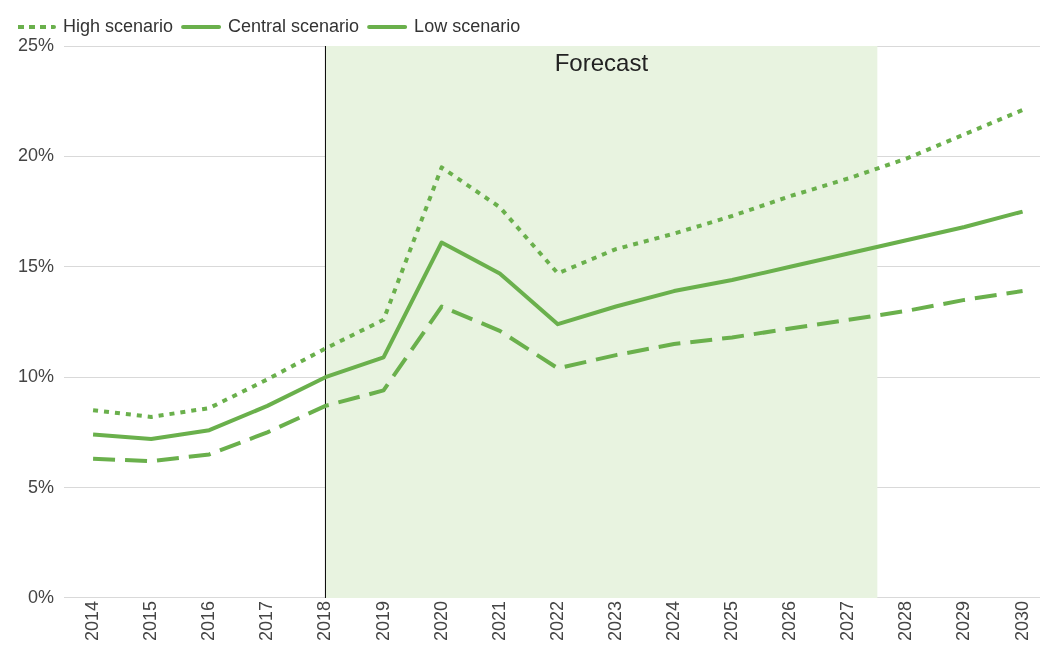 Image resolution: width=1058 pixels, height=652 pixels. What do you see at coordinates (498, 620) in the screenshot?
I see `x-tick-label: 2021` at bounding box center [498, 620].